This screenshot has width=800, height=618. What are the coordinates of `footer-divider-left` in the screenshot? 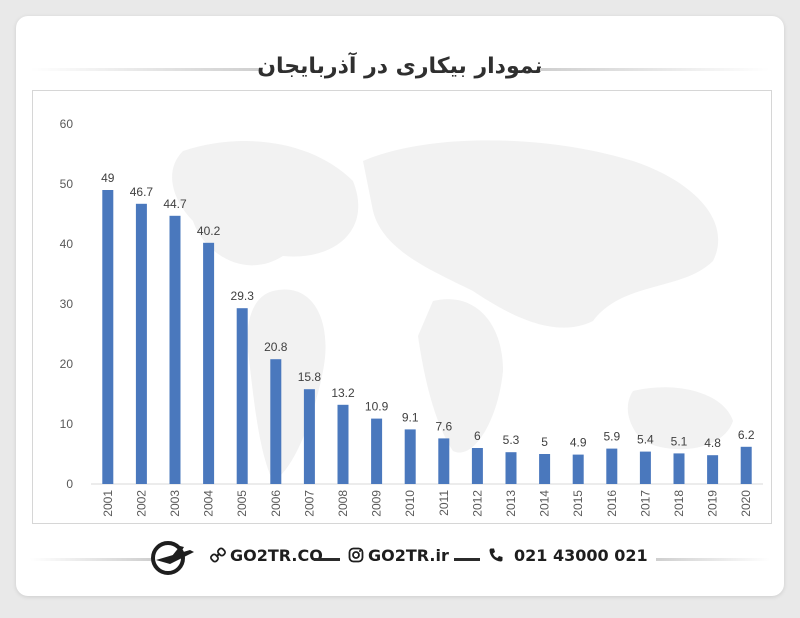 It's located at (91, 559).